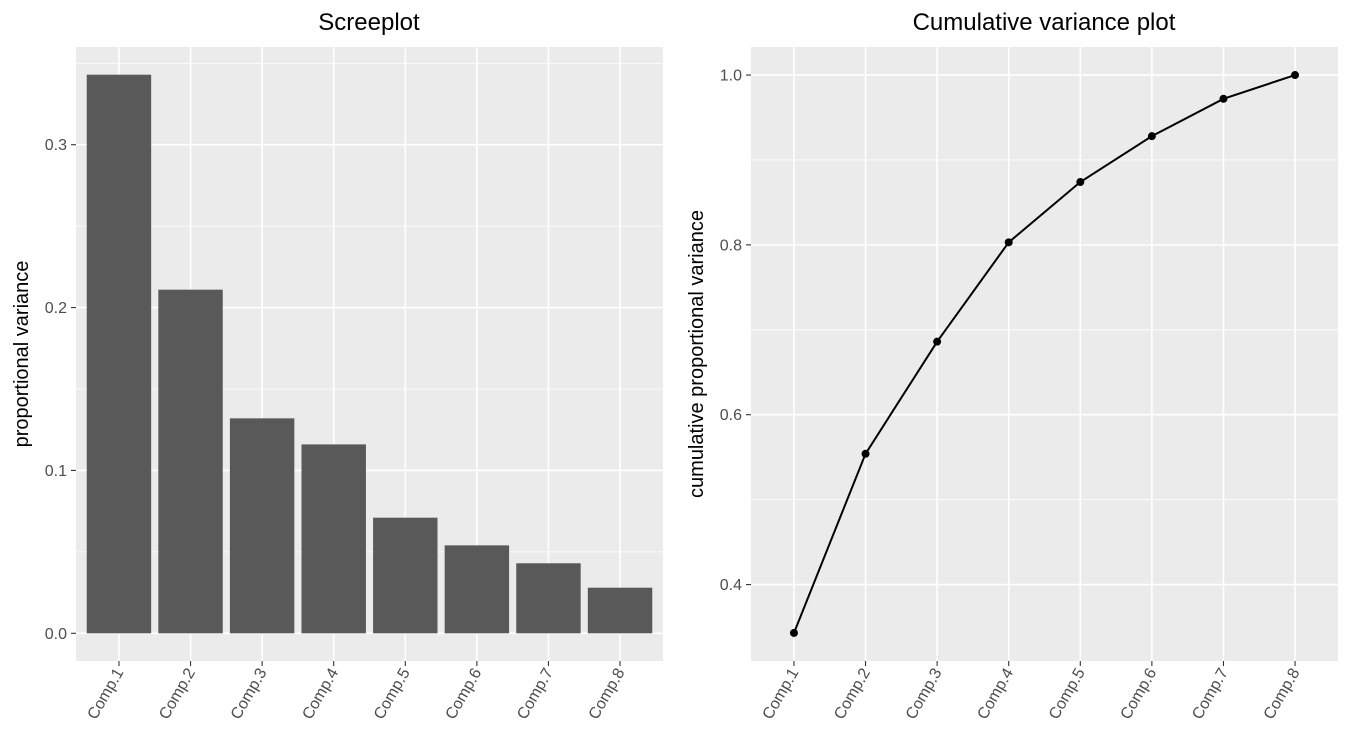  Describe the element at coordinates (1044, 22) in the screenshot. I see `chart-title: Cumulative variance plot` at that location.